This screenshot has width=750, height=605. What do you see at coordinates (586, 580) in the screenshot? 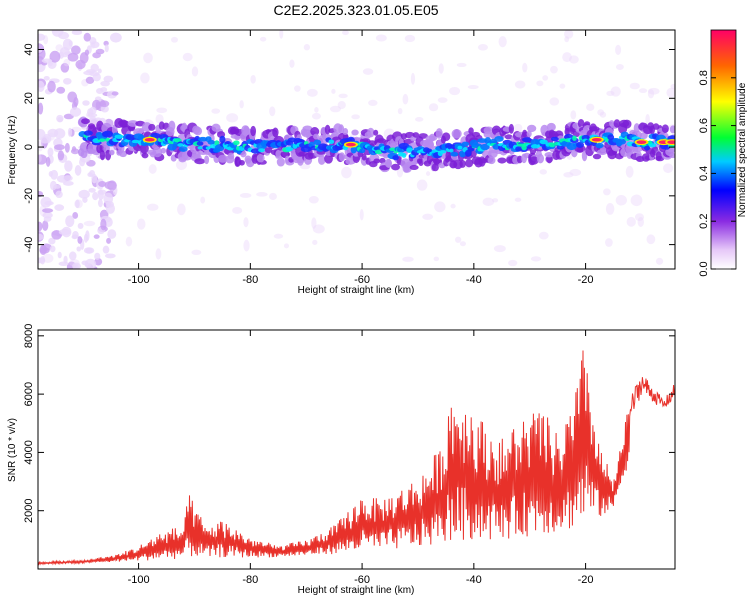
I see `snr-xtick-label: -20` at bounding box center [586, 580].